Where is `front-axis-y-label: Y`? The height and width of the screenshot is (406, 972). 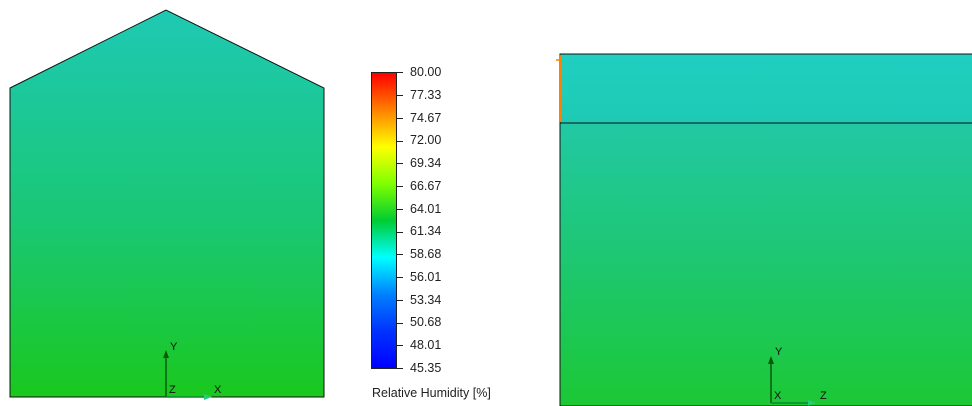
front-axis-y-label: Y is located at coordinates (174, 347).